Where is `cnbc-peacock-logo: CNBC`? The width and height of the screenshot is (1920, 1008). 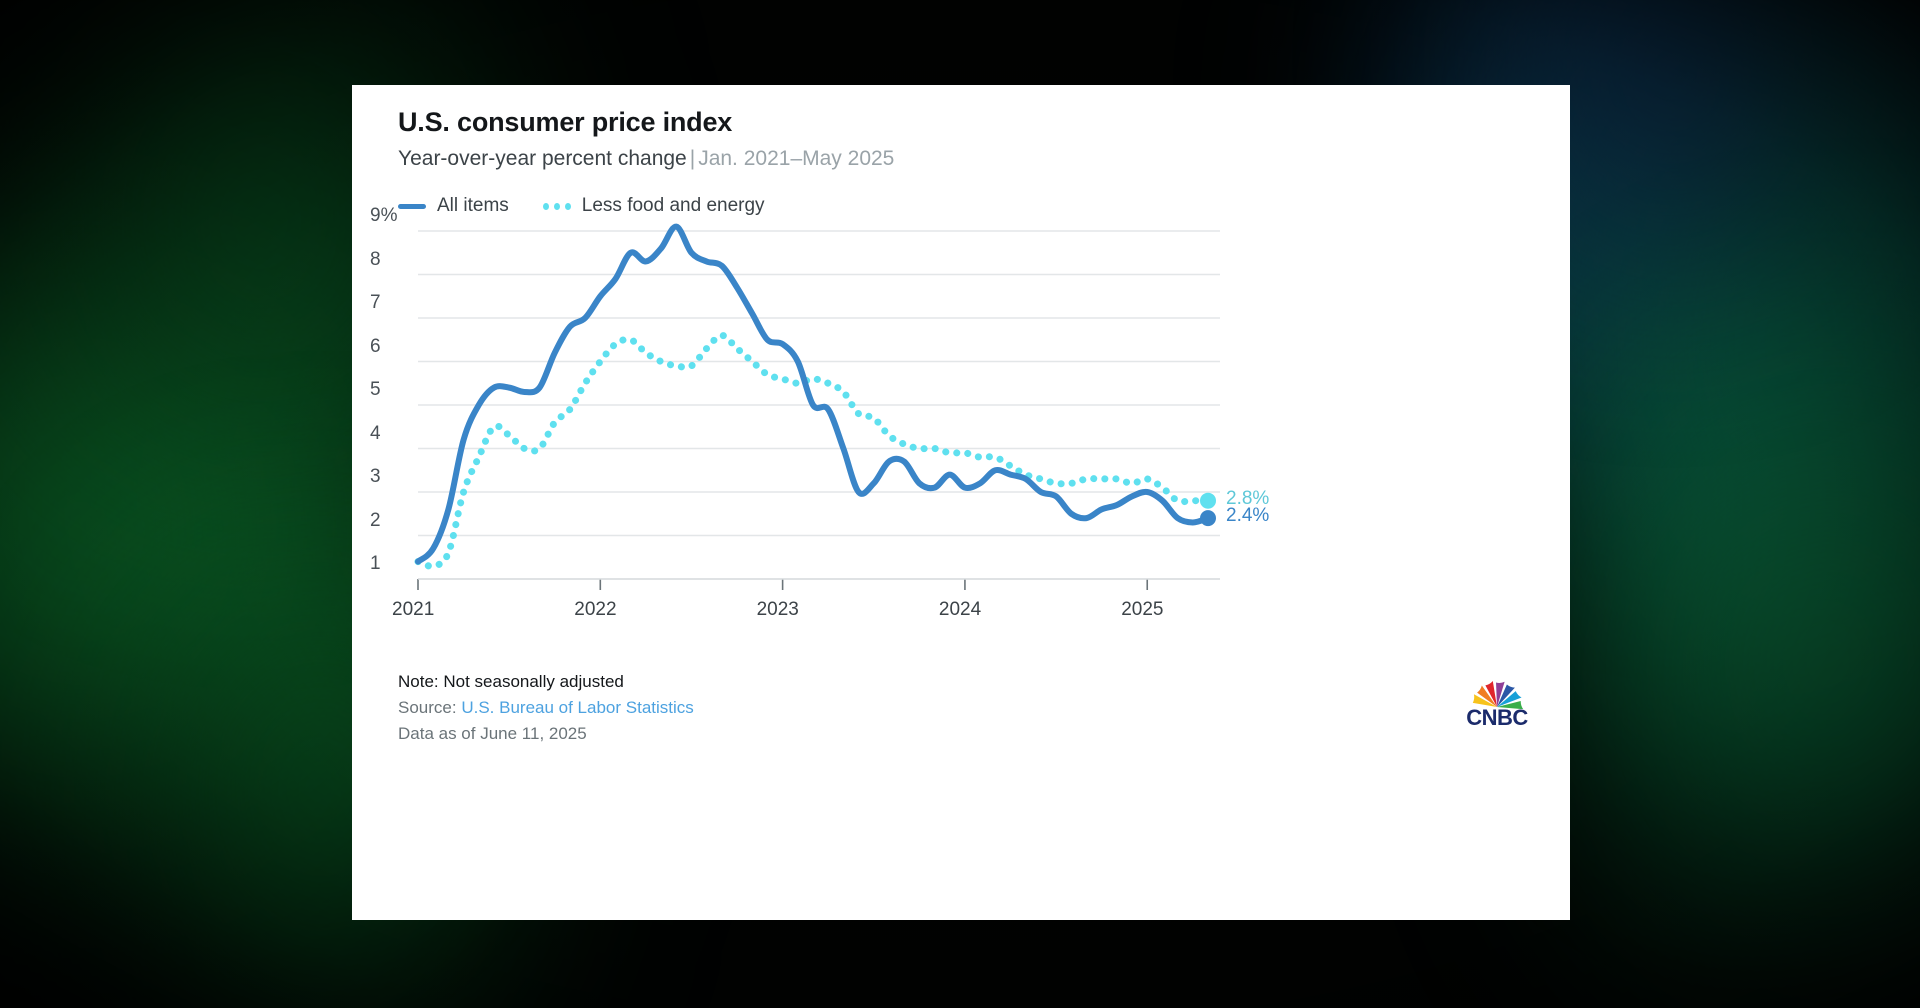 cnbc-peacock-logo: CNBC is located at coordinates (1497, 697).